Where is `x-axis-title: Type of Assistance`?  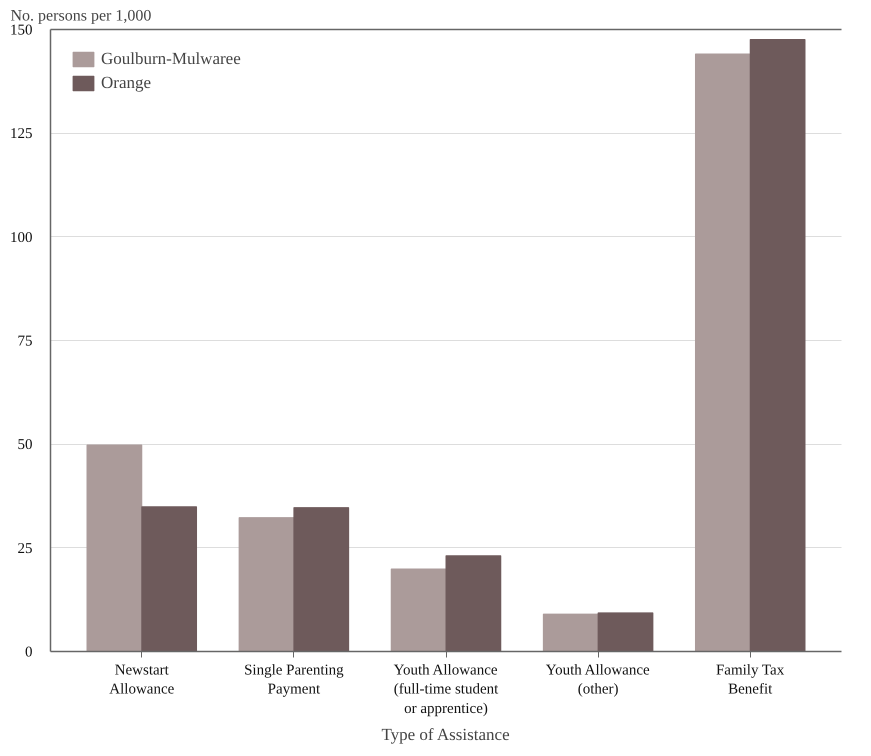
x-axis-title: Type of Assistance is located at coordinates (445, 734).